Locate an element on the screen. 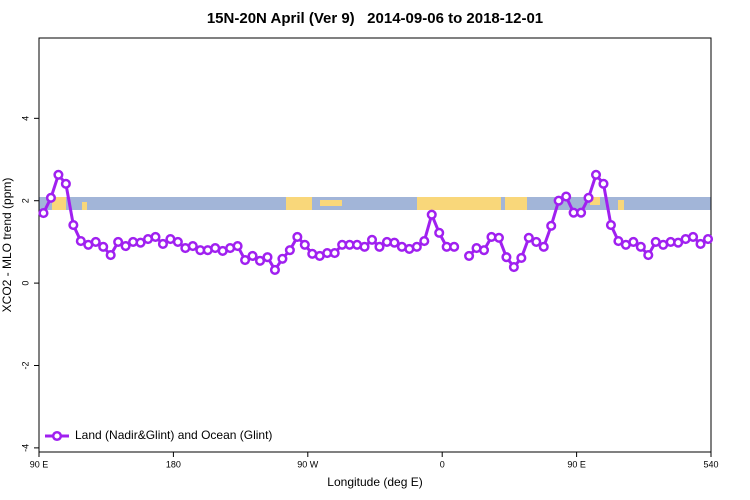  x-tick-label: 180 is located at coordinates (173, 464).